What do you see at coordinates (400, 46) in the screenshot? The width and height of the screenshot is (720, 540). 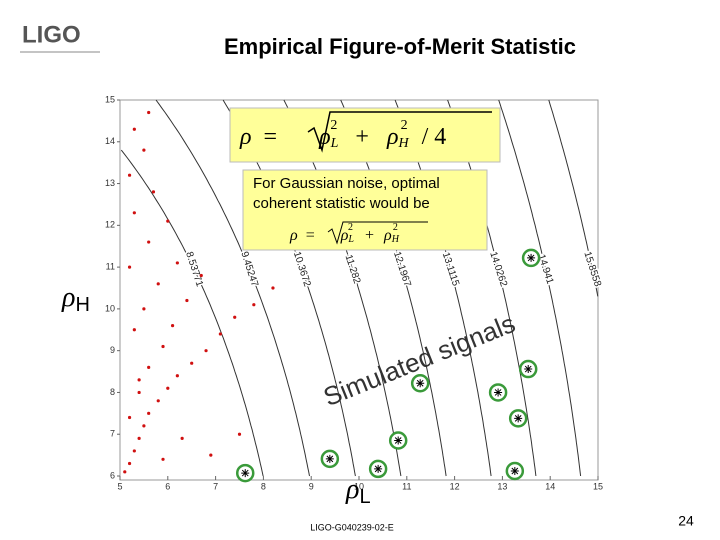 I see `slide-title: Empirical Figure-of-Merit Statistic` at bounding box center [400, 46].